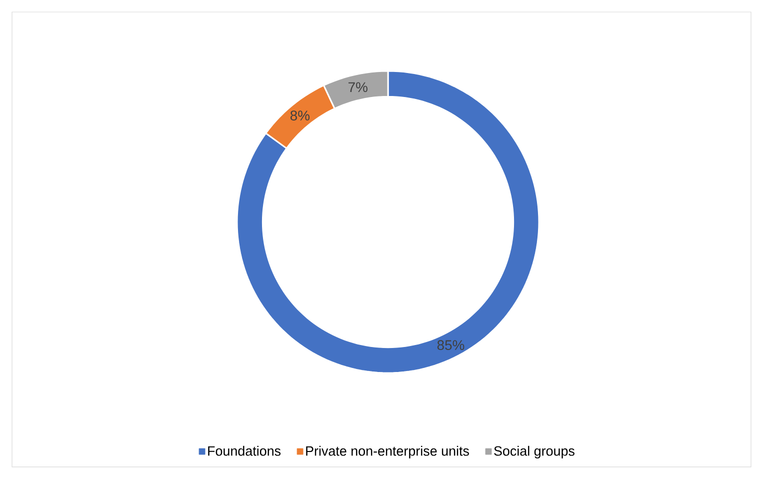 Image resolution: width=757 pixels, height=479 pixels. I want to click on legend-label: Social groups, so click(534, 452).